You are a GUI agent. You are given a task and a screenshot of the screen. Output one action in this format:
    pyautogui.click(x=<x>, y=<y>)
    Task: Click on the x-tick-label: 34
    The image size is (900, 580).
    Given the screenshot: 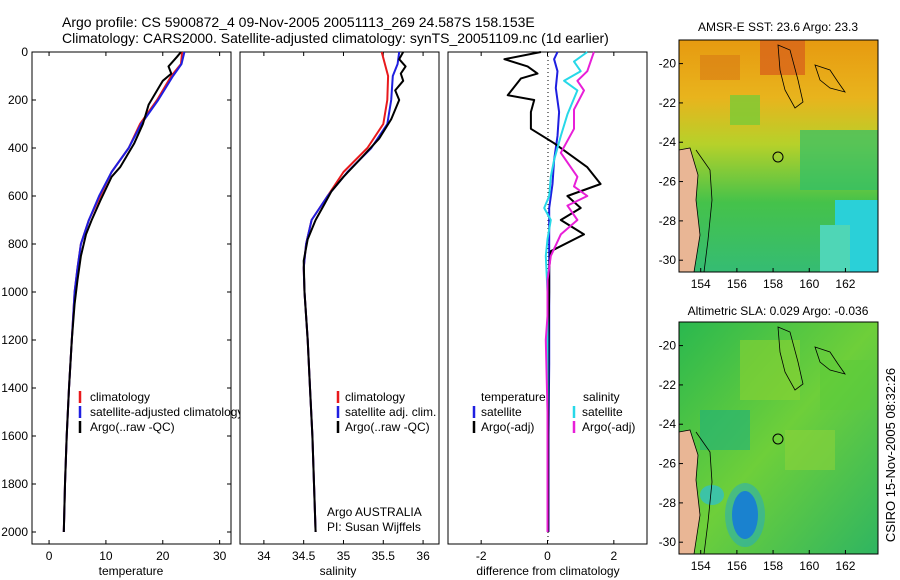 What is the action you would take?
    pyautogui.click(x=264, y=556)
    